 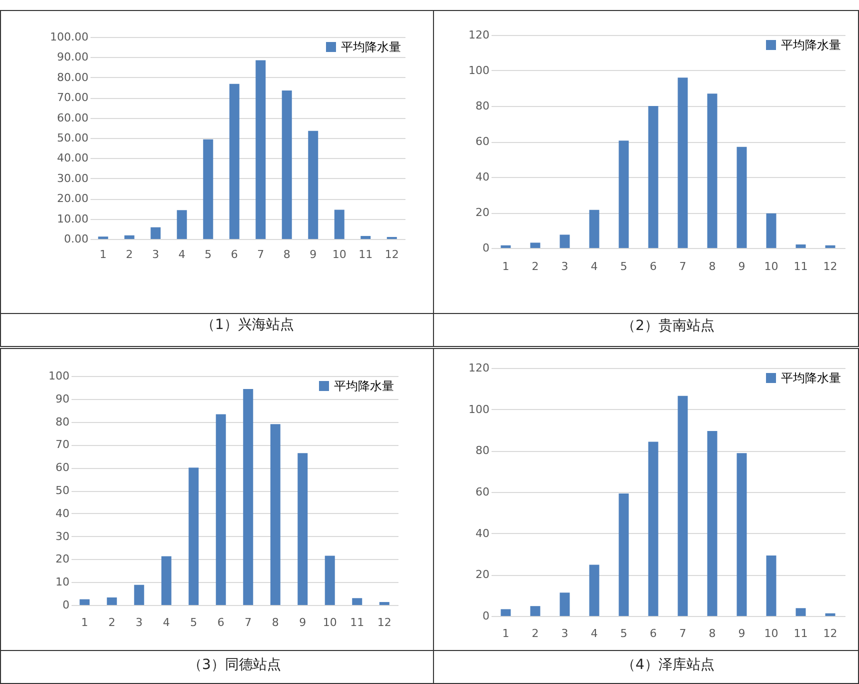 I want to click on legend-label: 平均降水量, so click(x=811, y=45).